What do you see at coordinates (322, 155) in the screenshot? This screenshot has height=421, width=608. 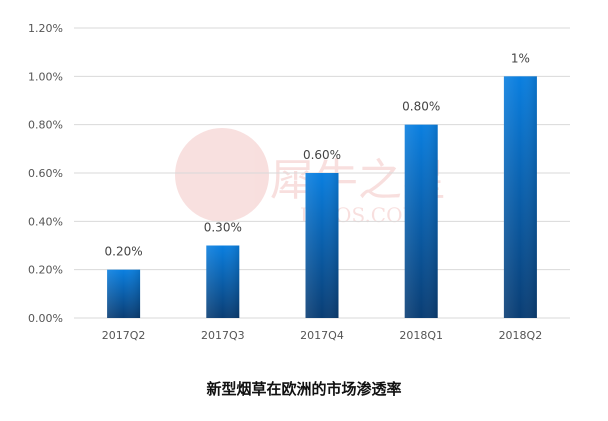 I see `data-label: 0.60%` at bounding box center [322, 155].